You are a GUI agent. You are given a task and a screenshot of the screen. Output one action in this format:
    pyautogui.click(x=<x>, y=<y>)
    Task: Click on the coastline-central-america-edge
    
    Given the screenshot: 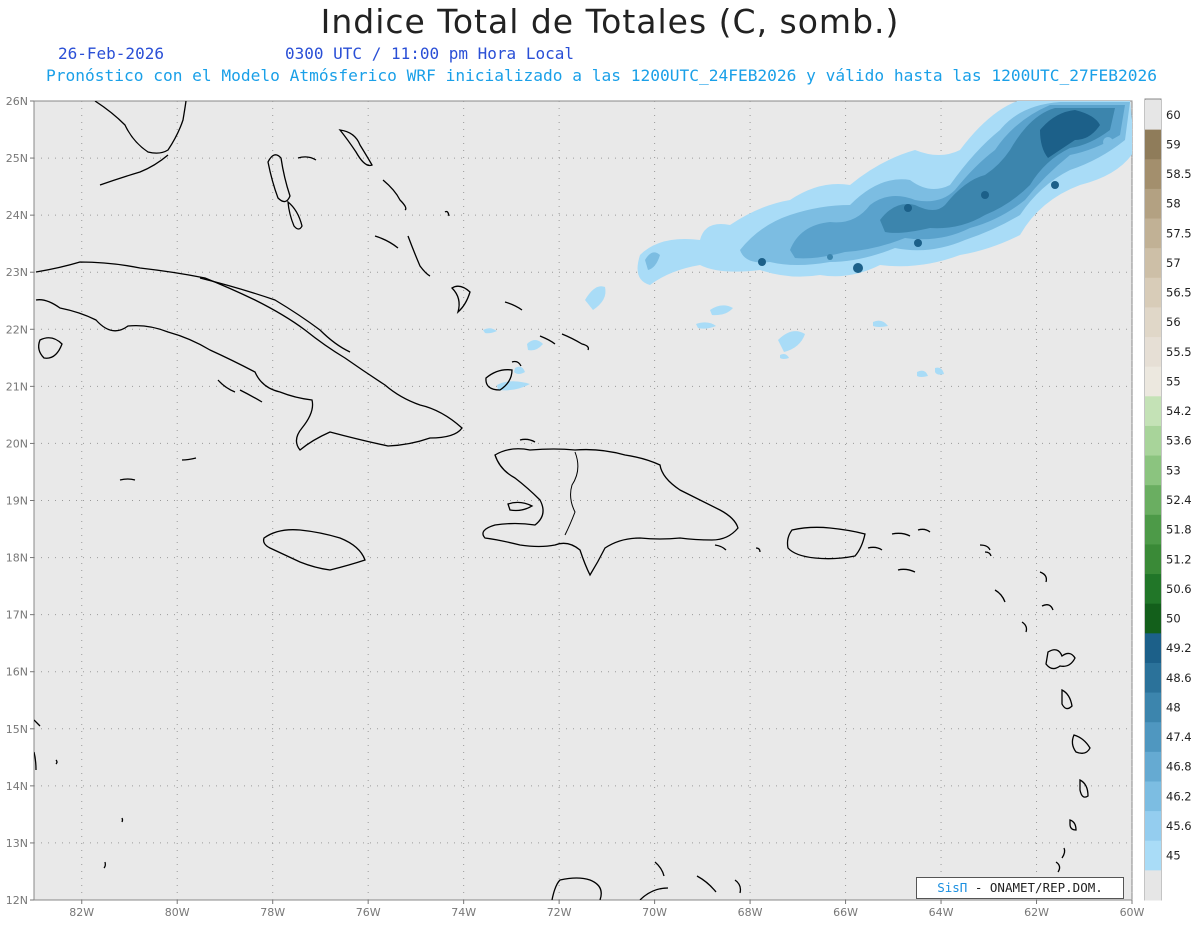 What is the action you would take?
    pyautogui.click(x=37, y=723)
    